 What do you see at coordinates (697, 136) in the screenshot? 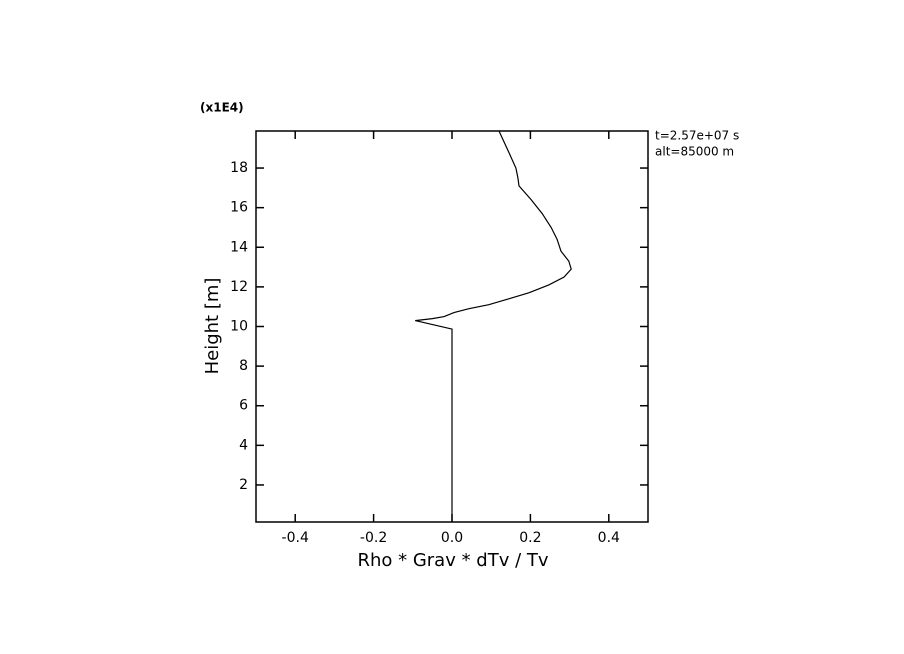
I see `annotation: t=2.57e+07 s` at bounding box center [697, 136].